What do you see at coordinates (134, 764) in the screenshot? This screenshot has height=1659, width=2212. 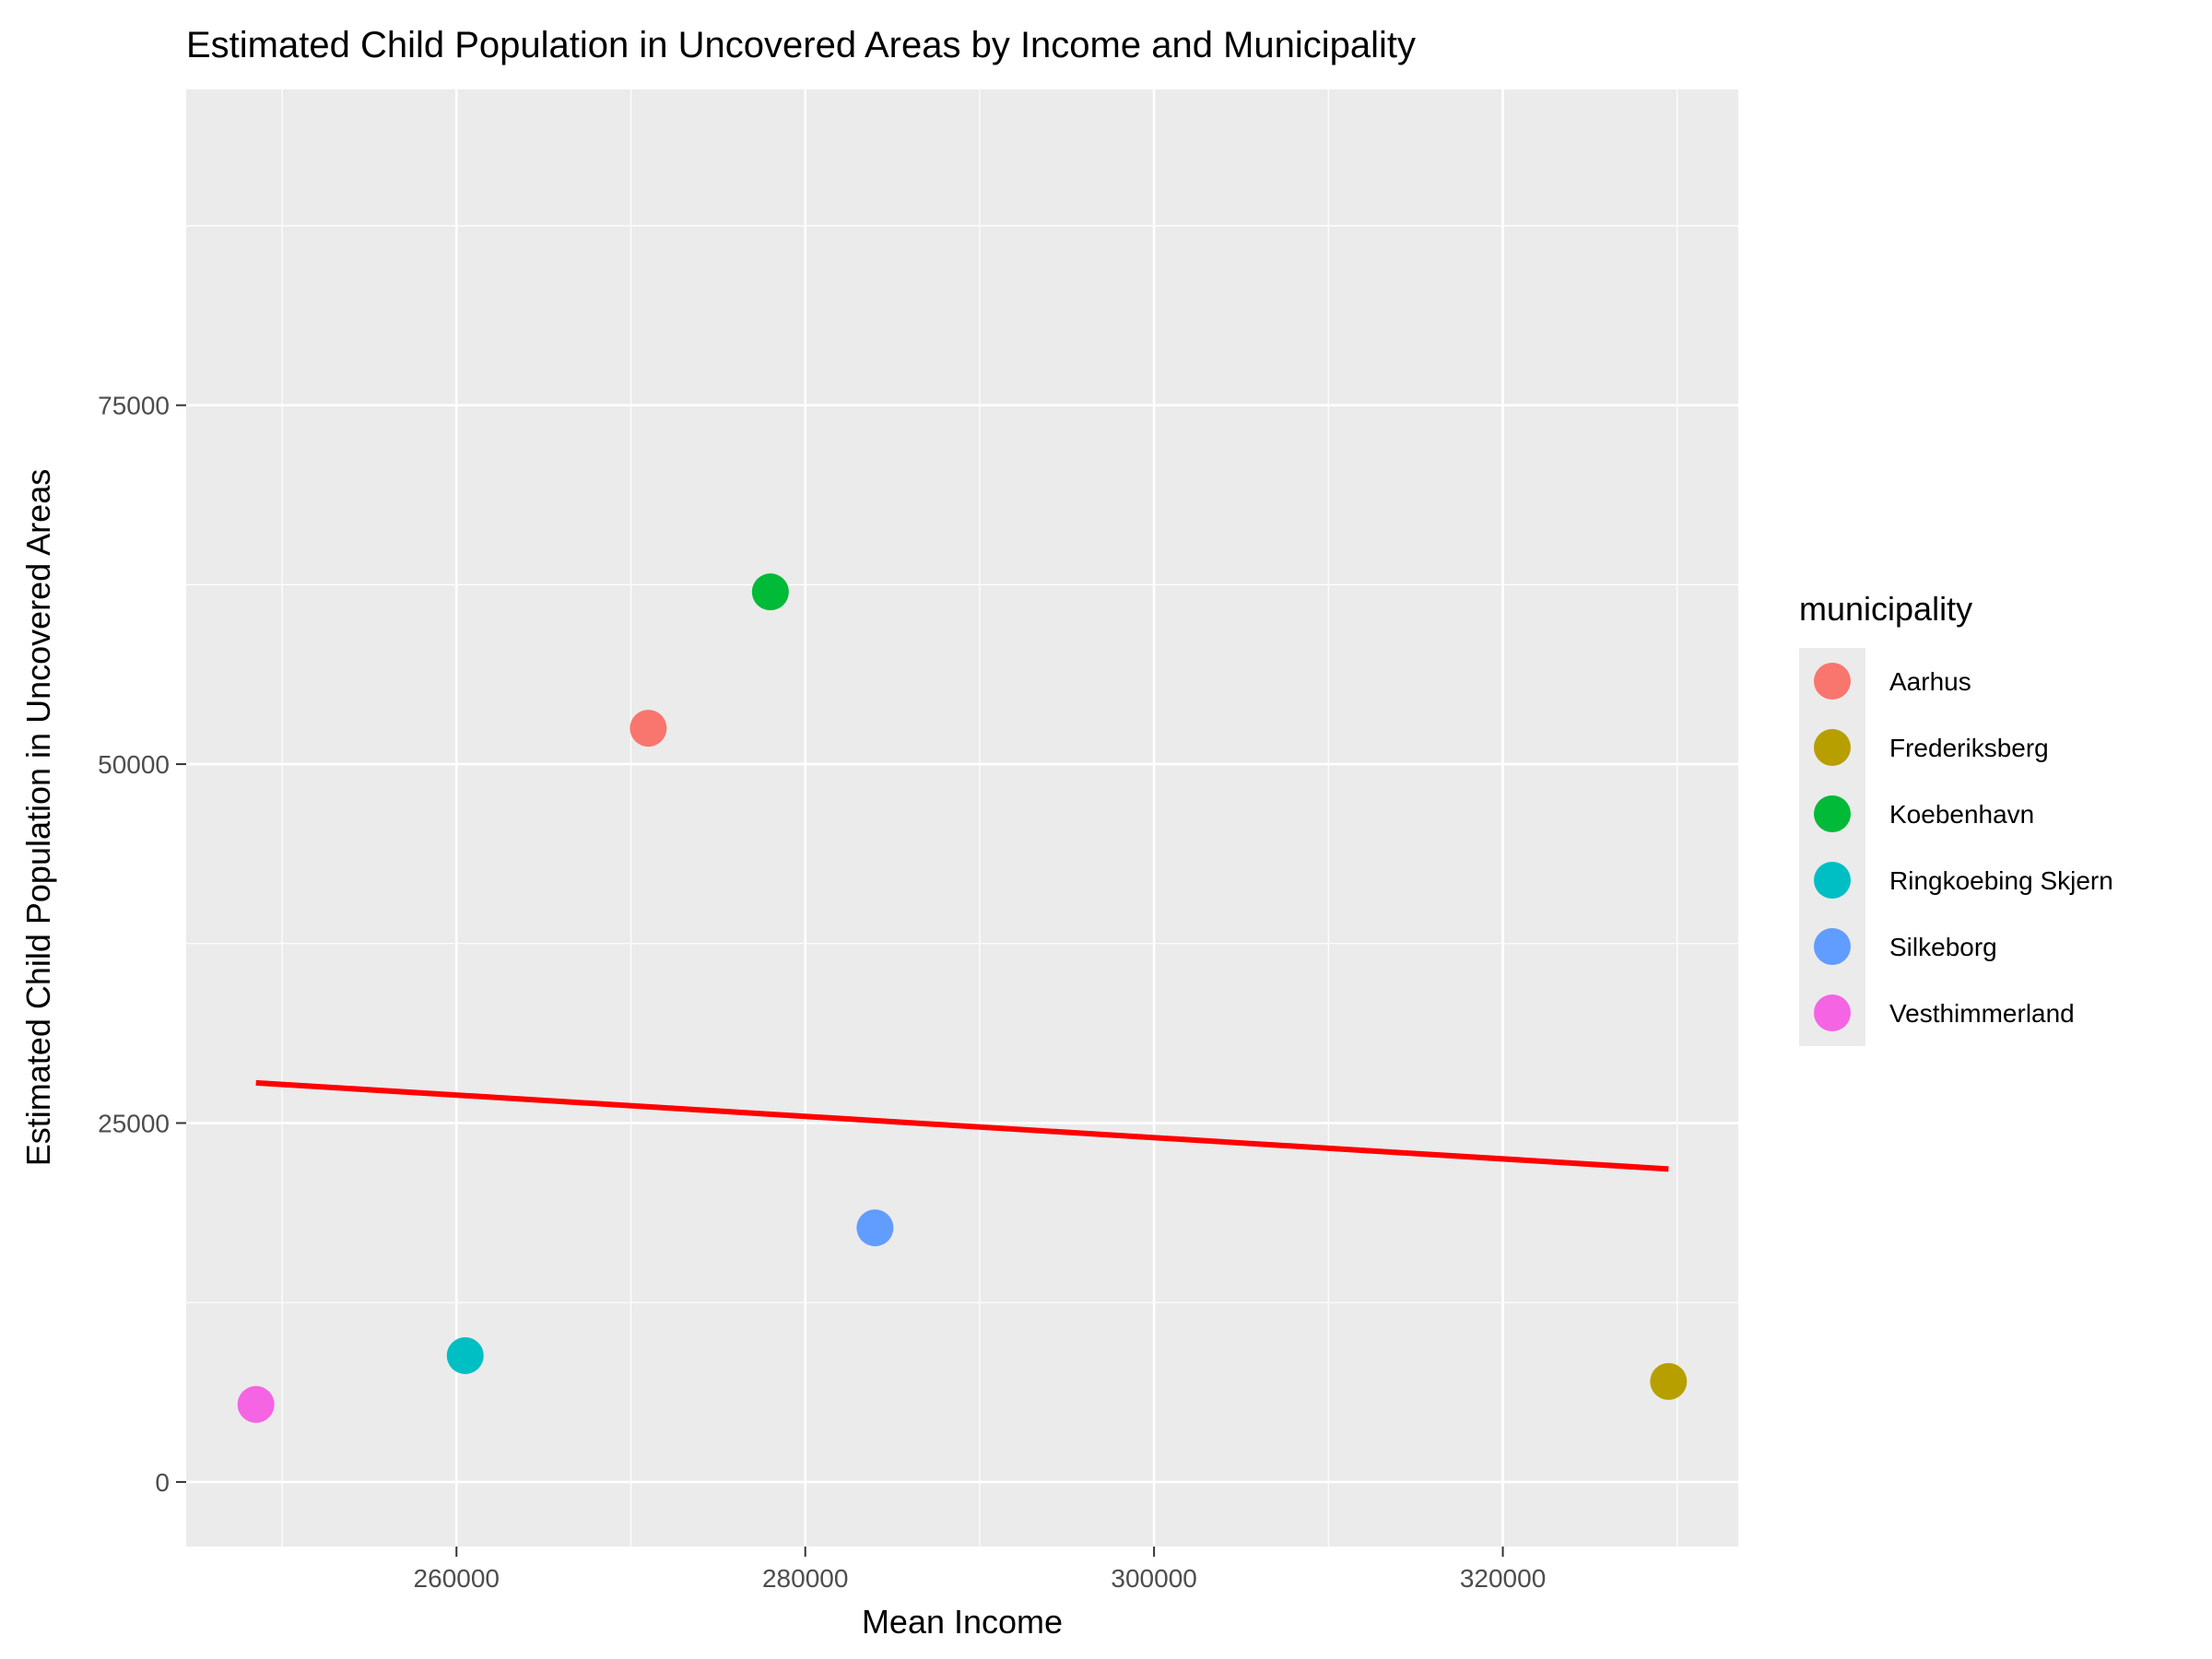 I see `y-tick-label: 50000` at bounding box center [134, 764].